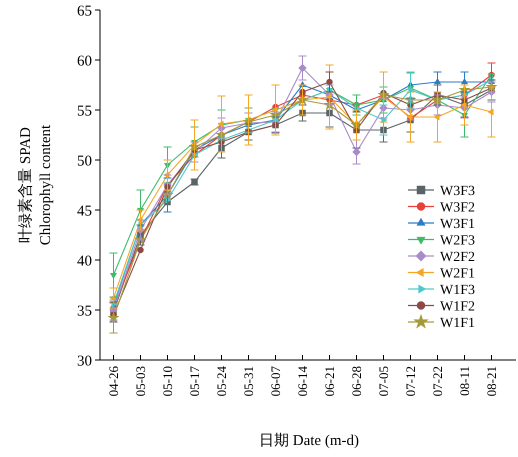 The image size is (518, 457). I want to click on y-tick-label: 45, so click(84, 211).